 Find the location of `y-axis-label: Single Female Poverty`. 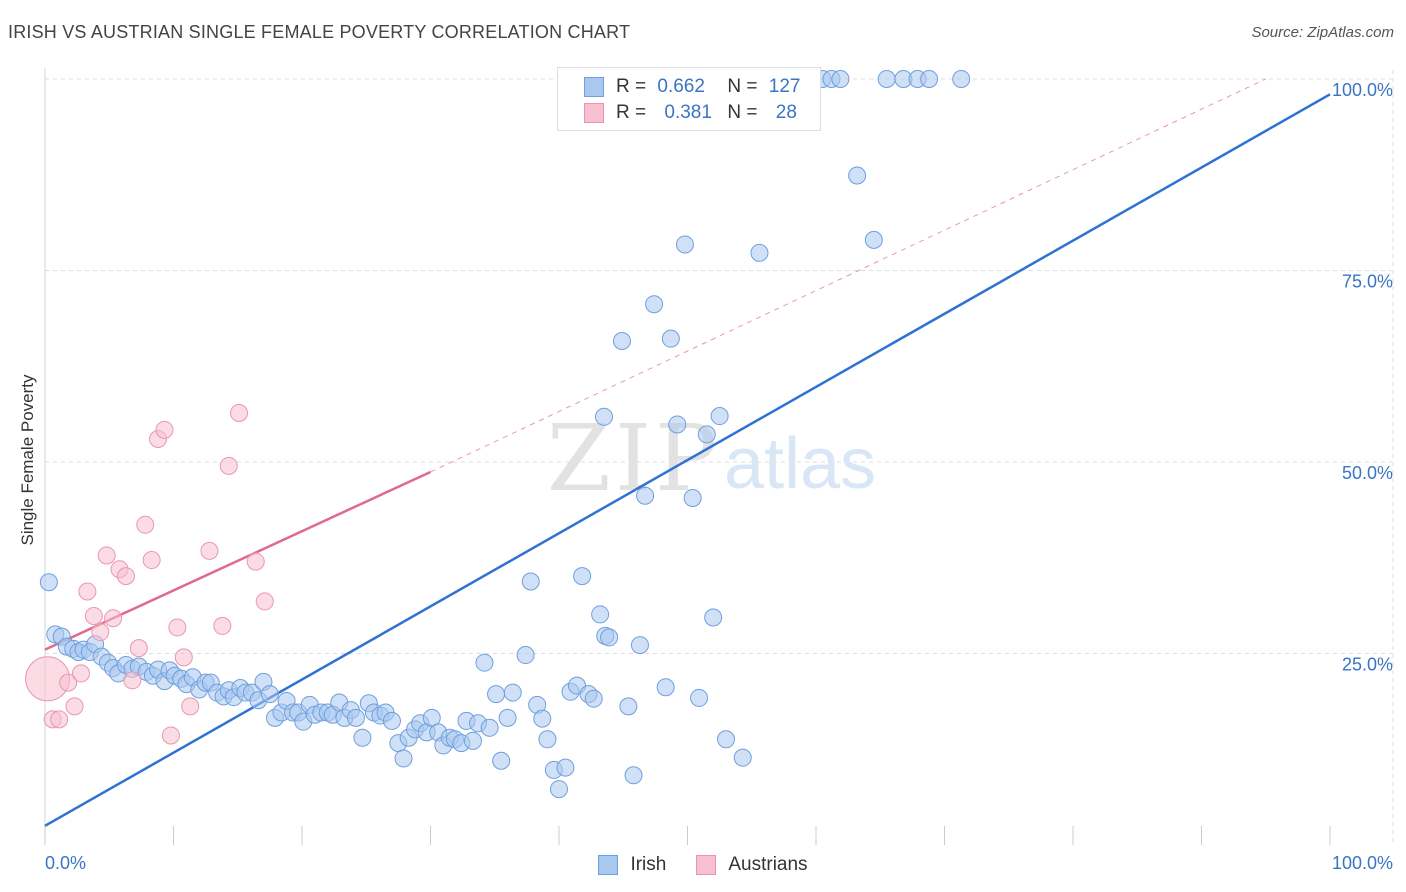

y-axis-label: Single Female Poverty is located at coordinates (27, 460).